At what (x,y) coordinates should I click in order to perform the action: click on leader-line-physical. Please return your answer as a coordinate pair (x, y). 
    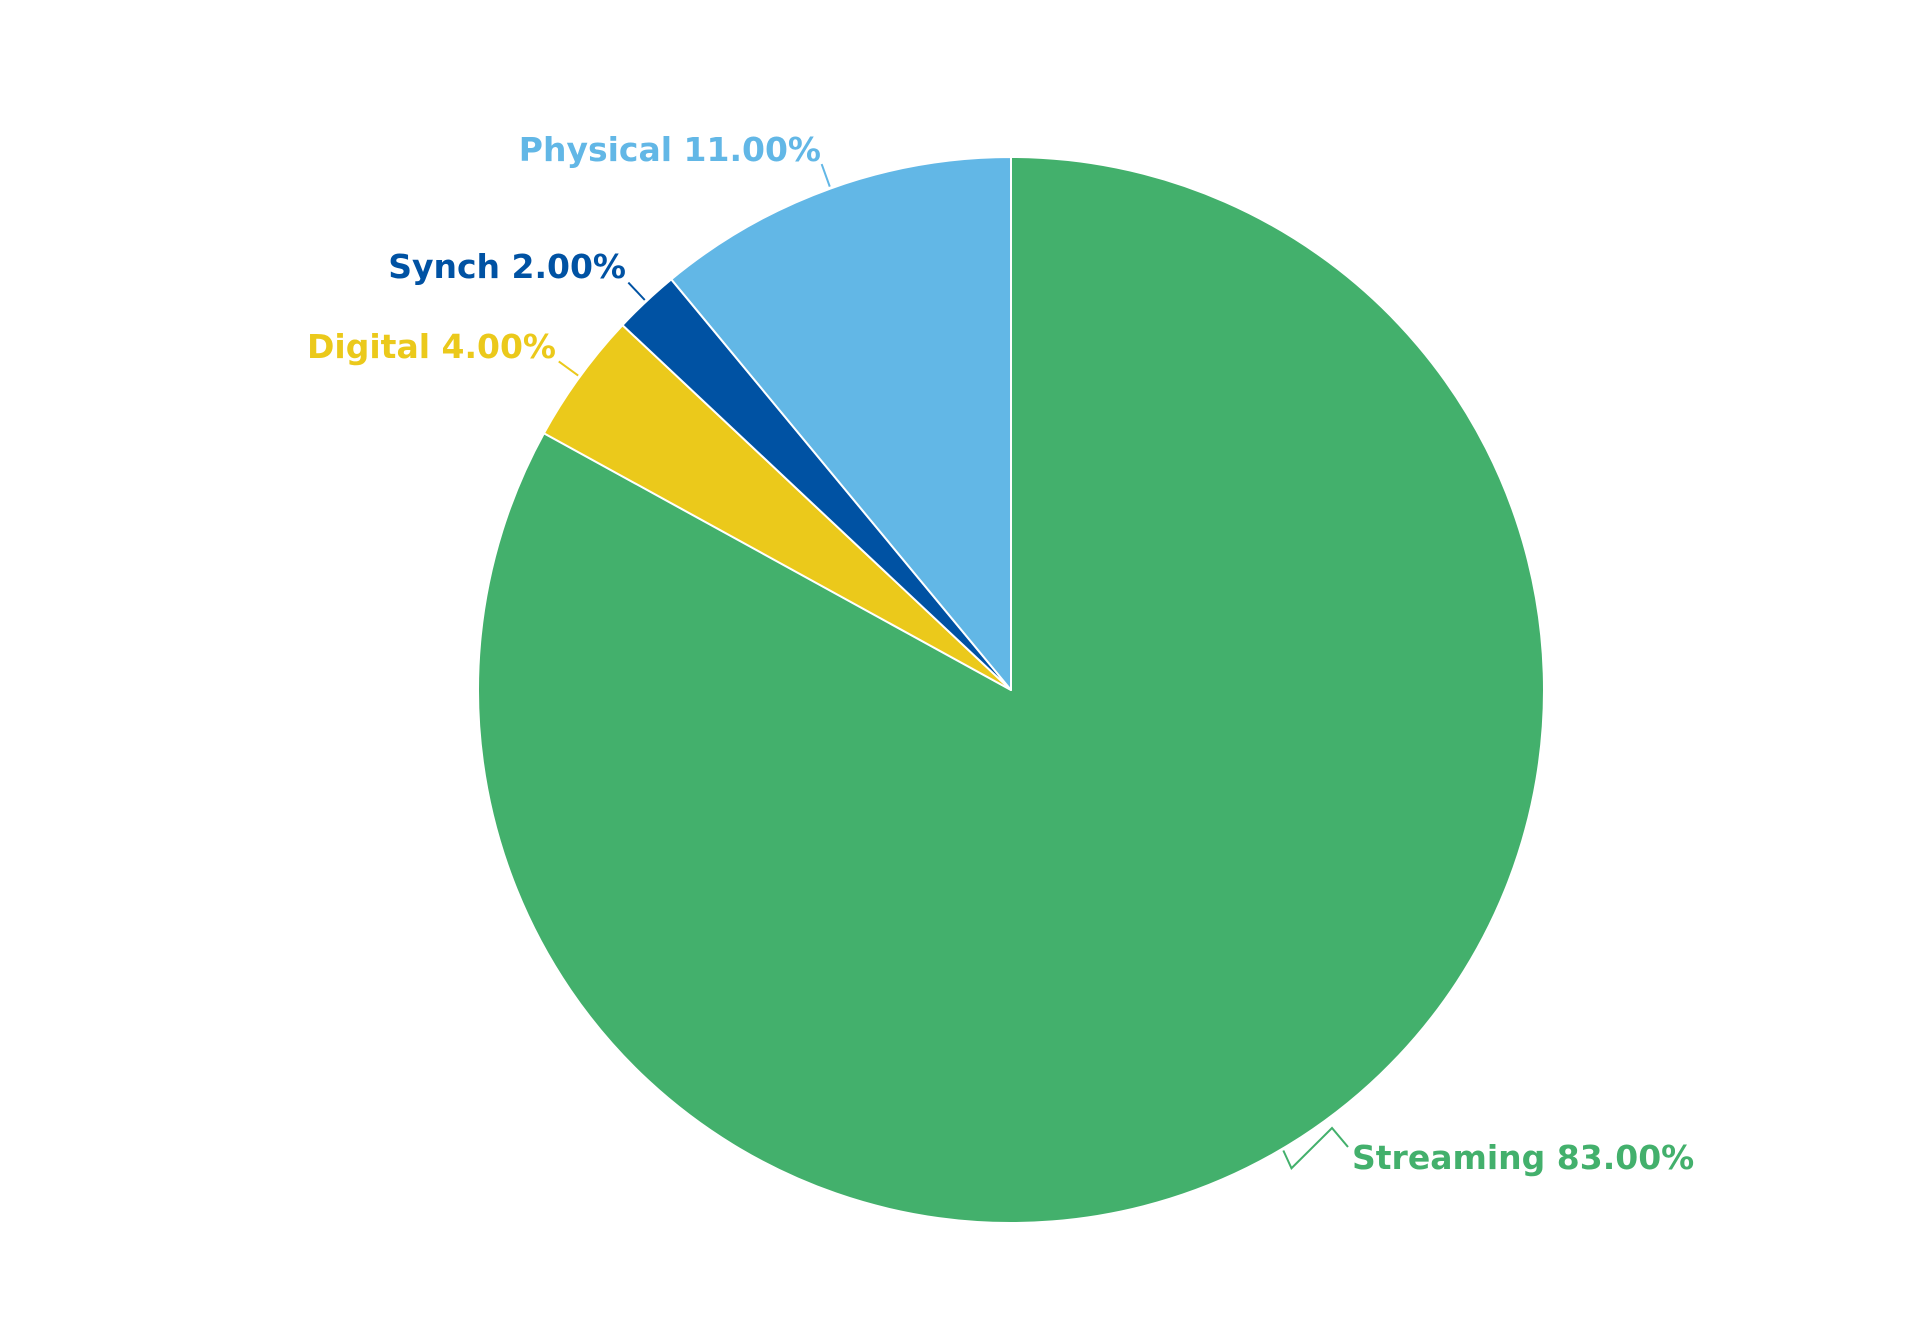
    Looking at the image, I should click on (825, 175).